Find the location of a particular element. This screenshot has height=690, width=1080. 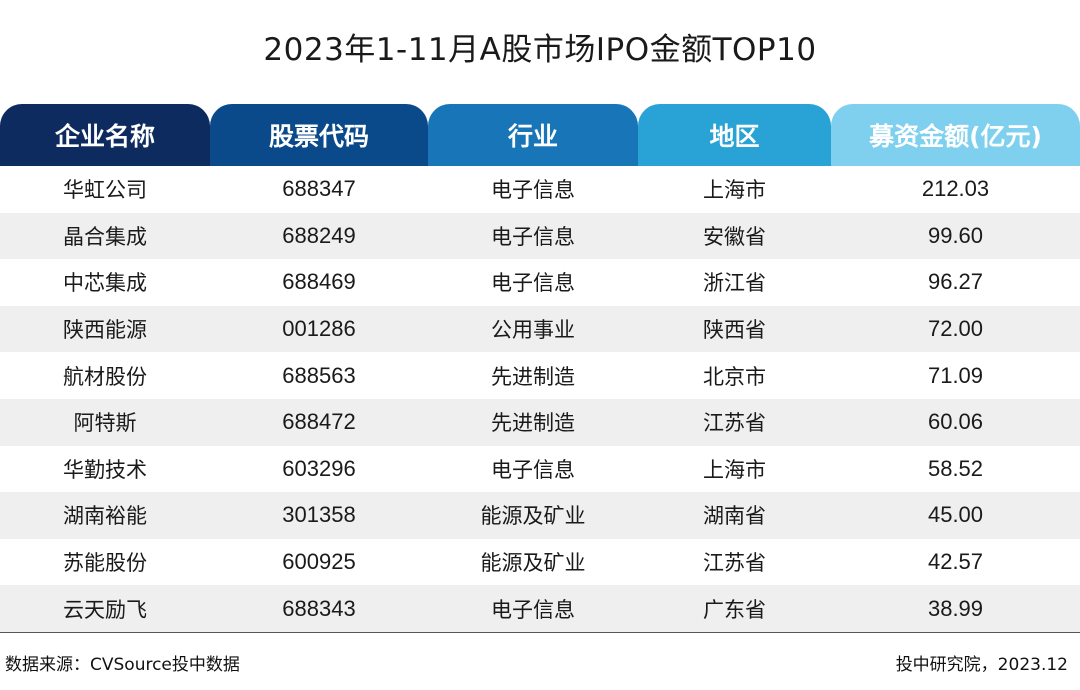

table-cell: 688469 is located at coordinates (319, 282).